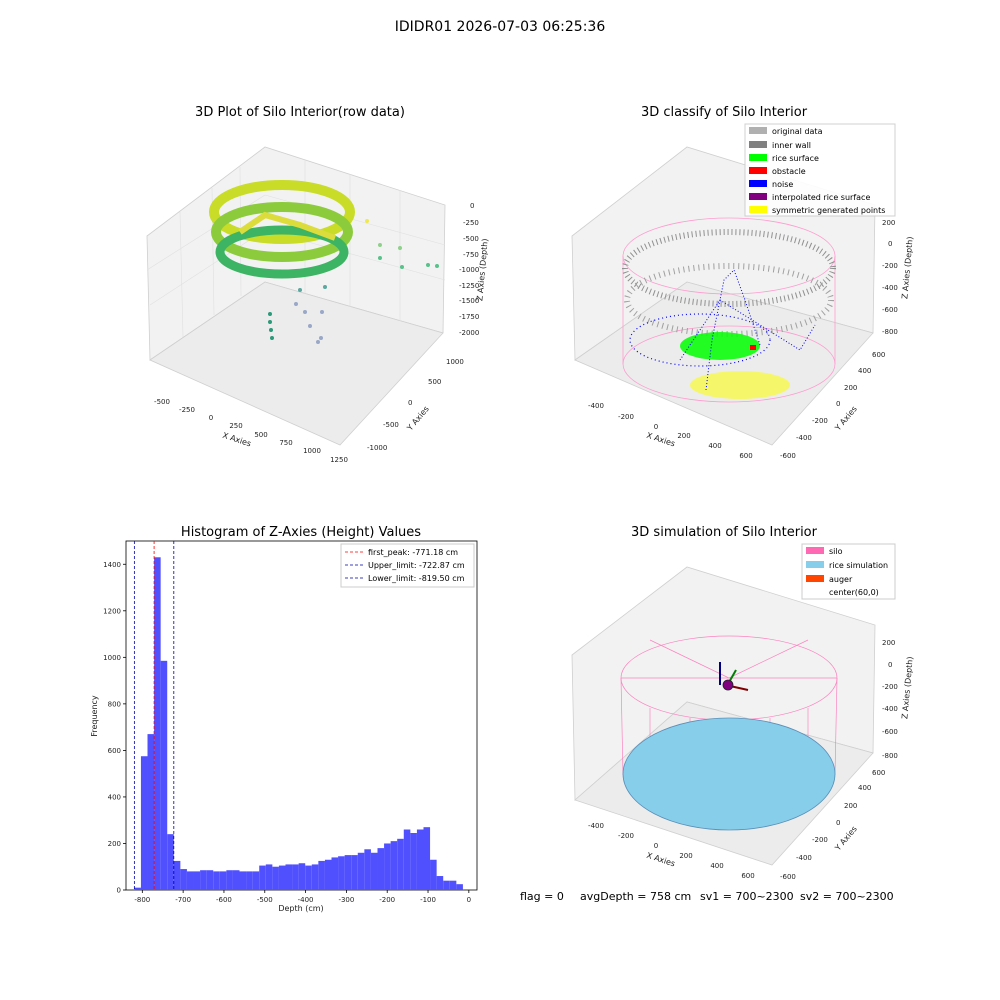  I want to click on sim-legend-label: center(60,0), so click(854, 592).